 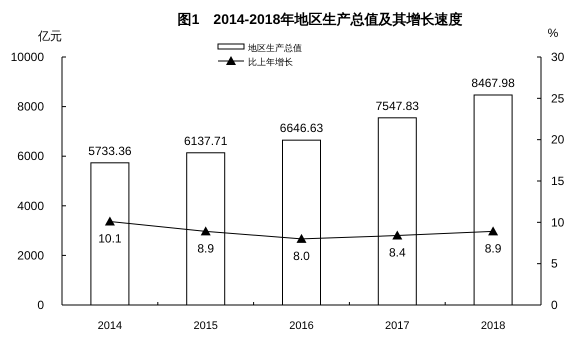 I want to click on y-axis-title: 亿元, so click(x=49, y=36).